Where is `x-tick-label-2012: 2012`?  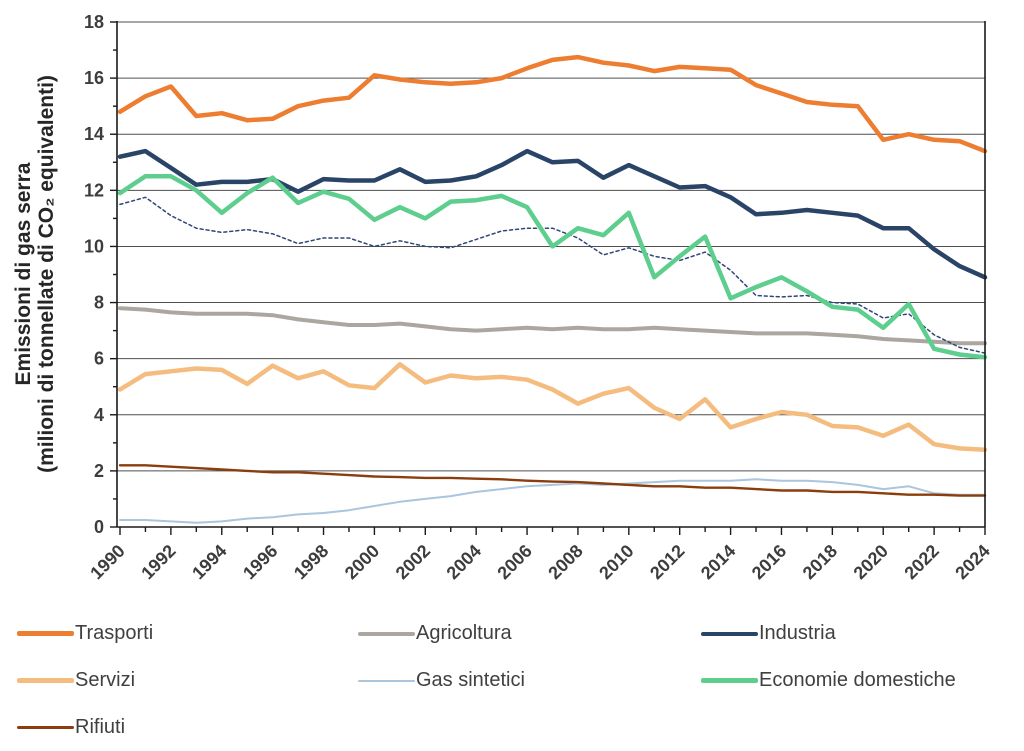 x-tick-label-2012: 2012 is located at coordinates (667, 562).